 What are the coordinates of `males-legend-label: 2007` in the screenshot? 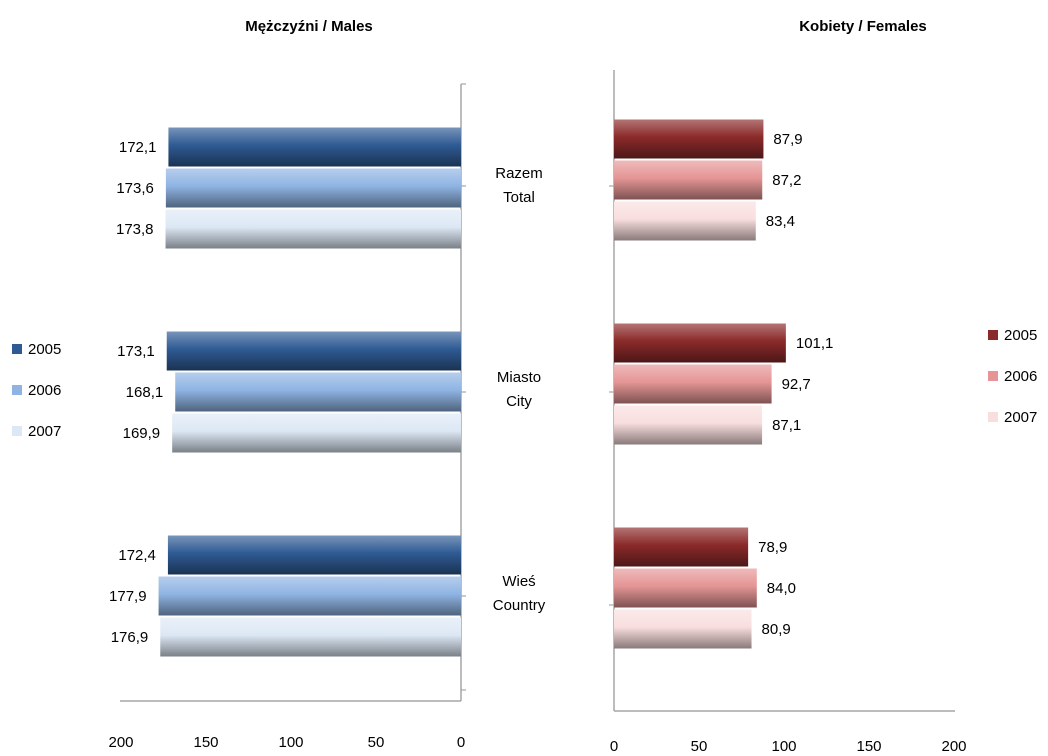 It's located at (44, 431).